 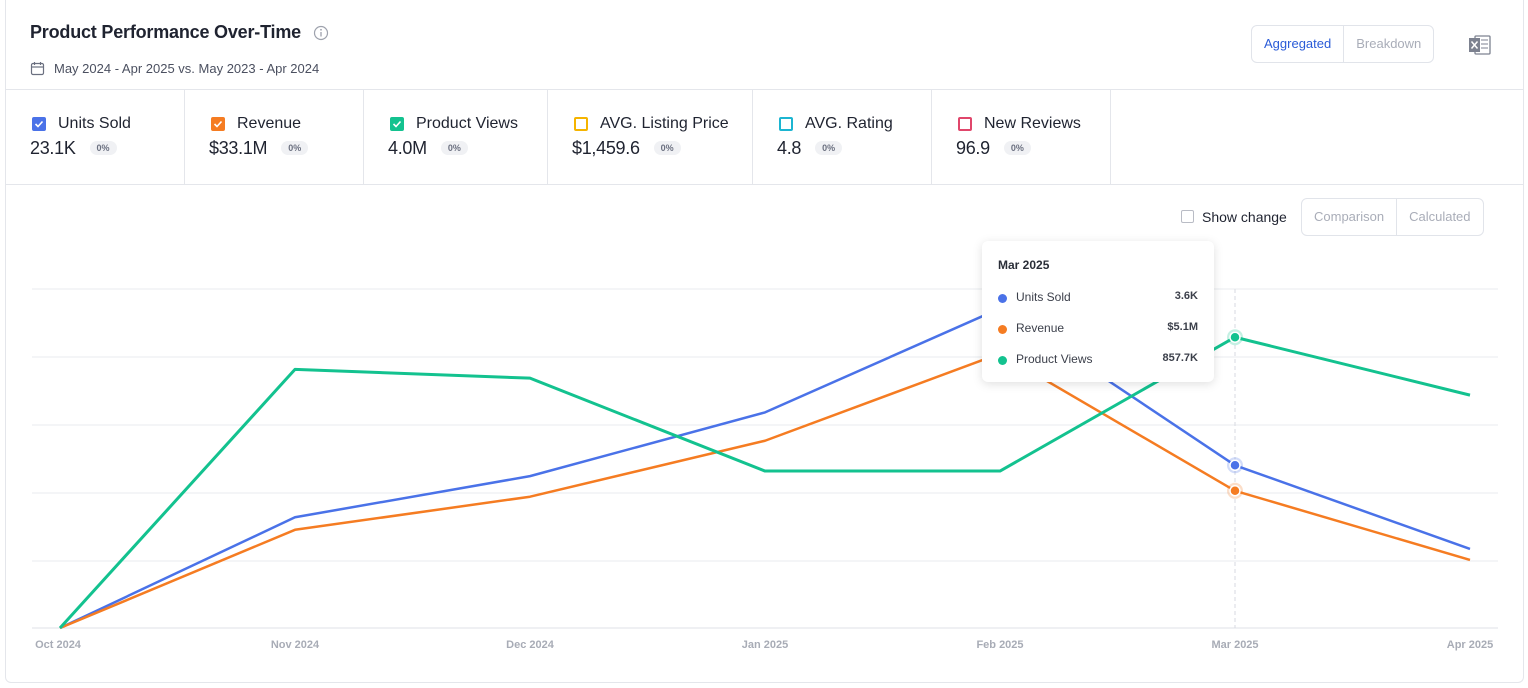 I want to click on tooltip-title: Mar 2025, so click(x=1024, y=265).